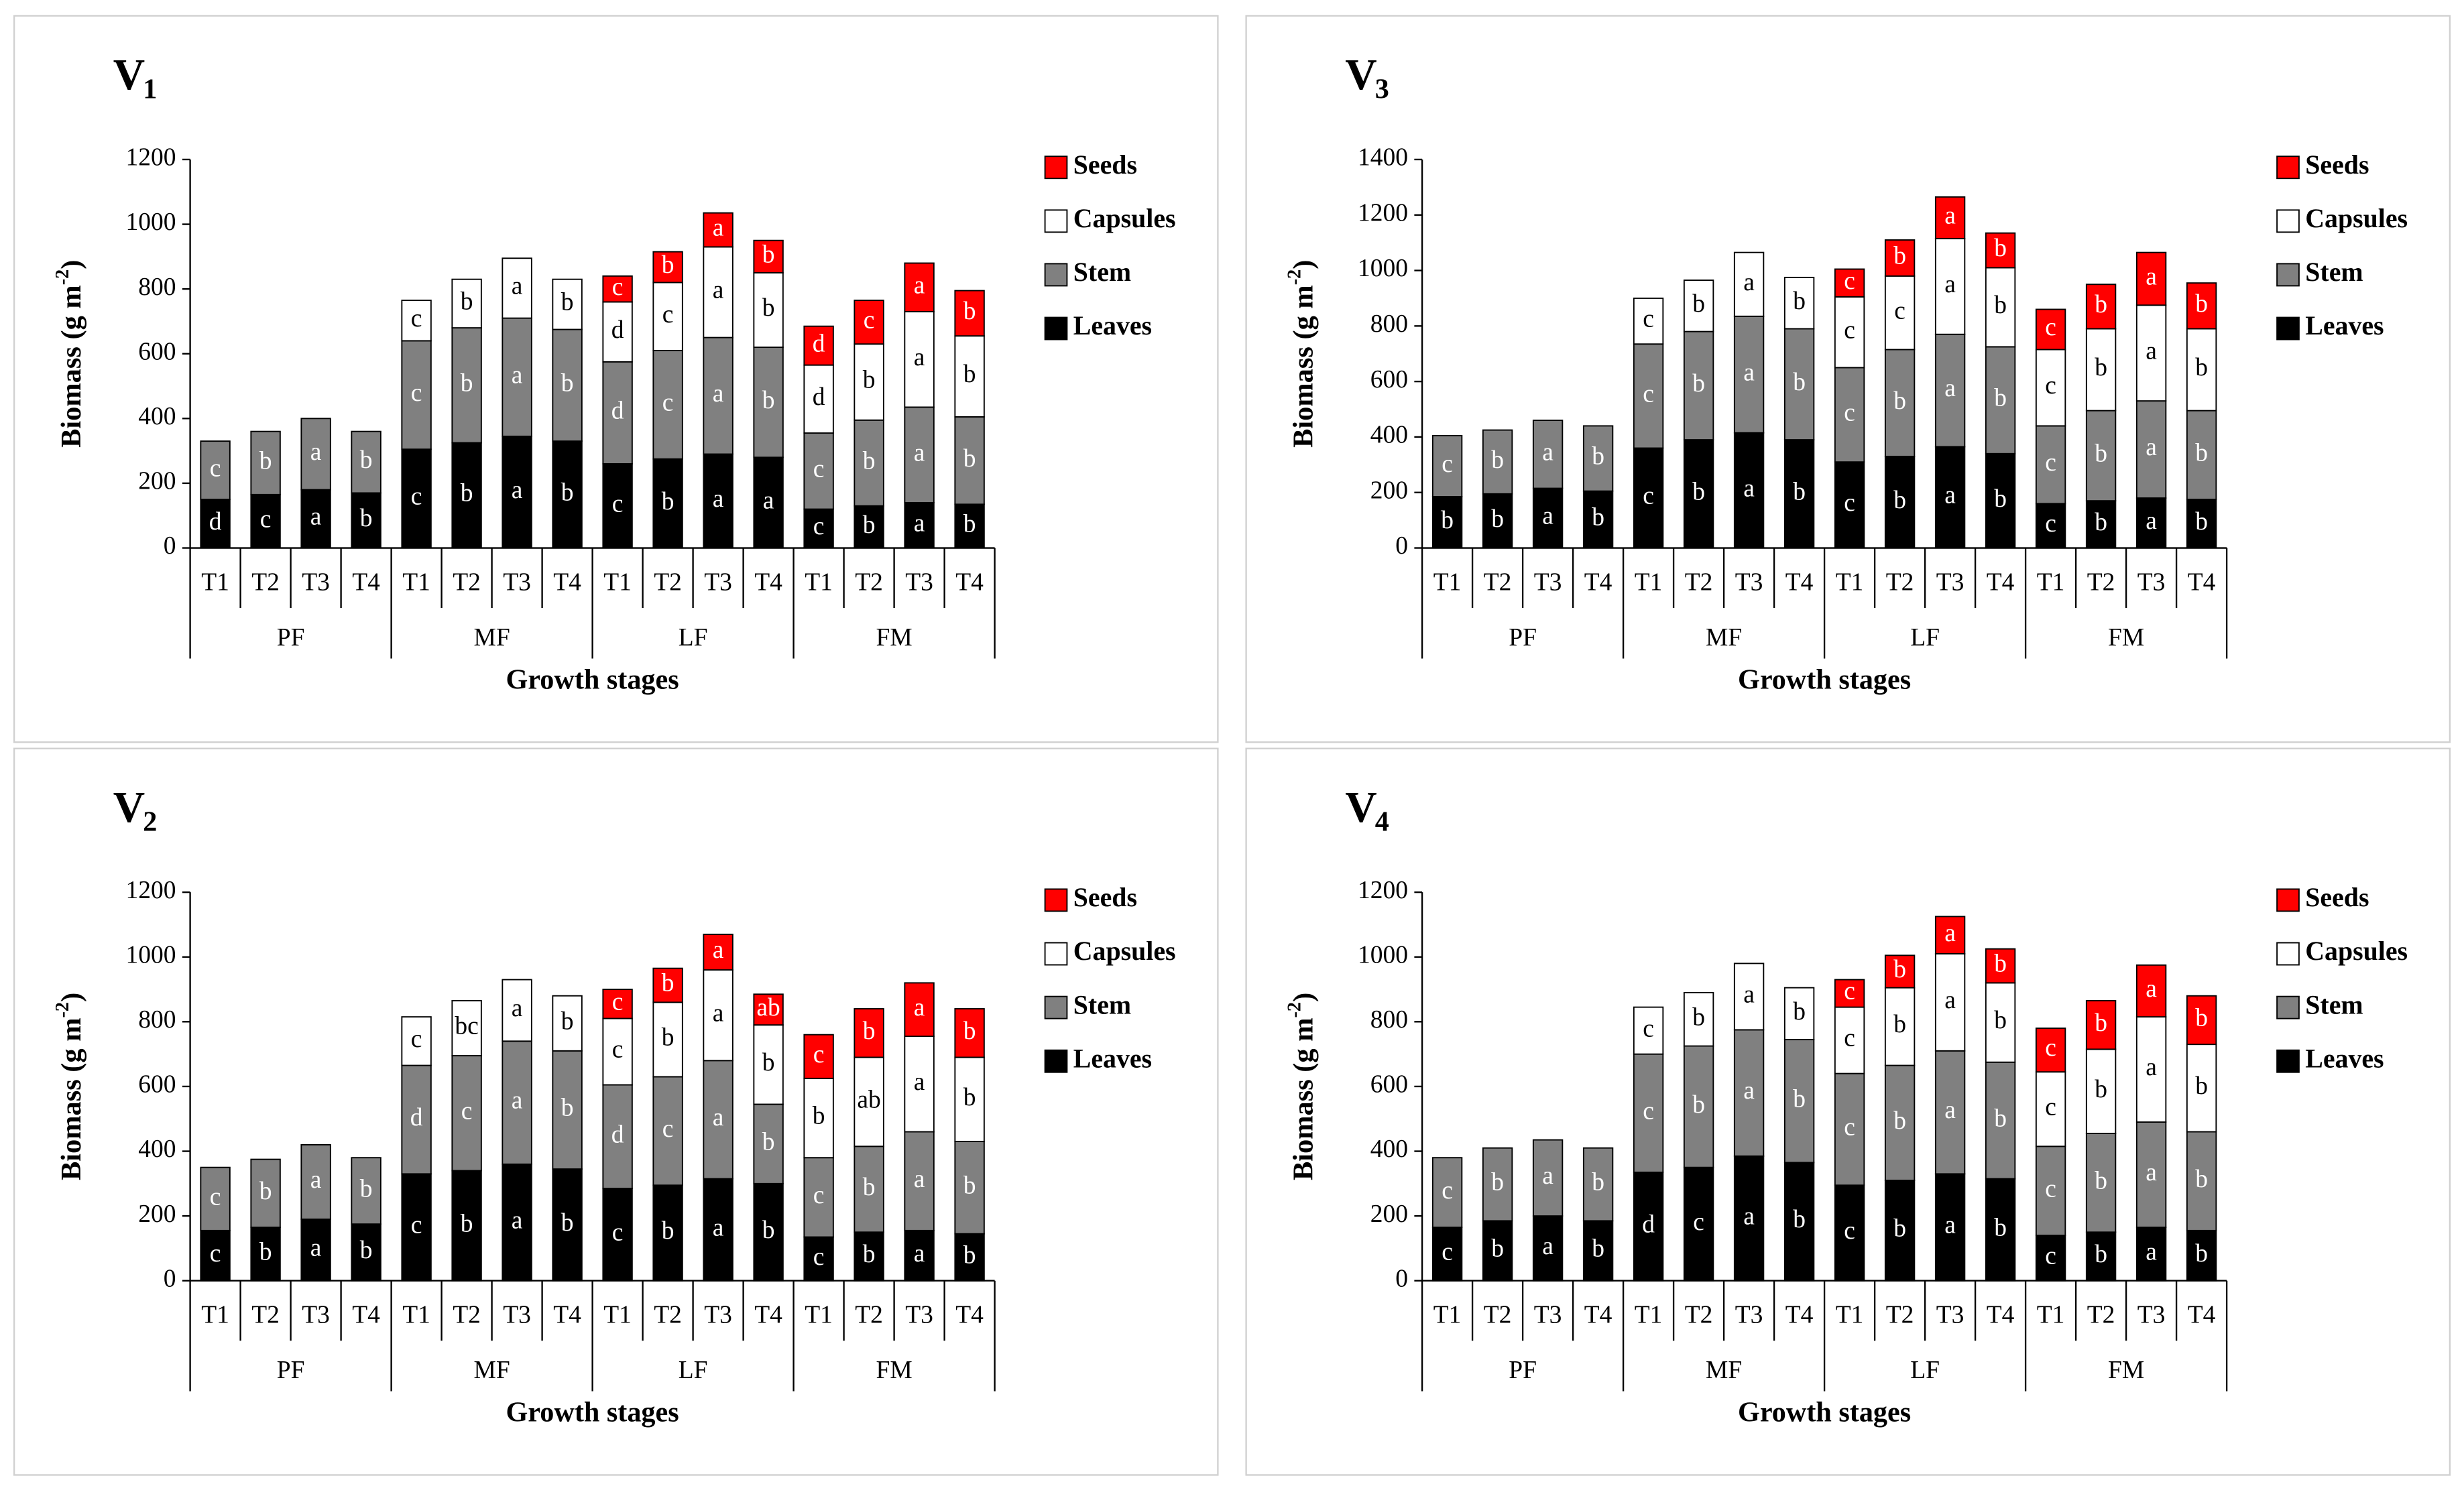 The height and width of the screenshot is (1486, 2464). What do you see at coordinates (2356, 218) in the screenshot?
I see `legend-label: Capsules` at bounding box center [2356, 218].